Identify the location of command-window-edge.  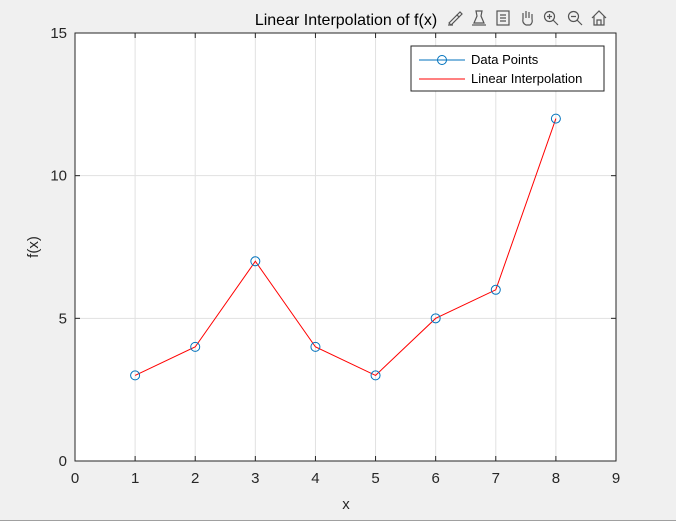
(338, 516).